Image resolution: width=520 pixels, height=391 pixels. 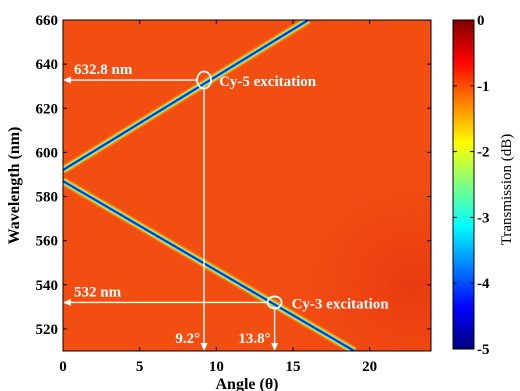 I want to click on x-tick-label: 20, so click(x=369, y=367).